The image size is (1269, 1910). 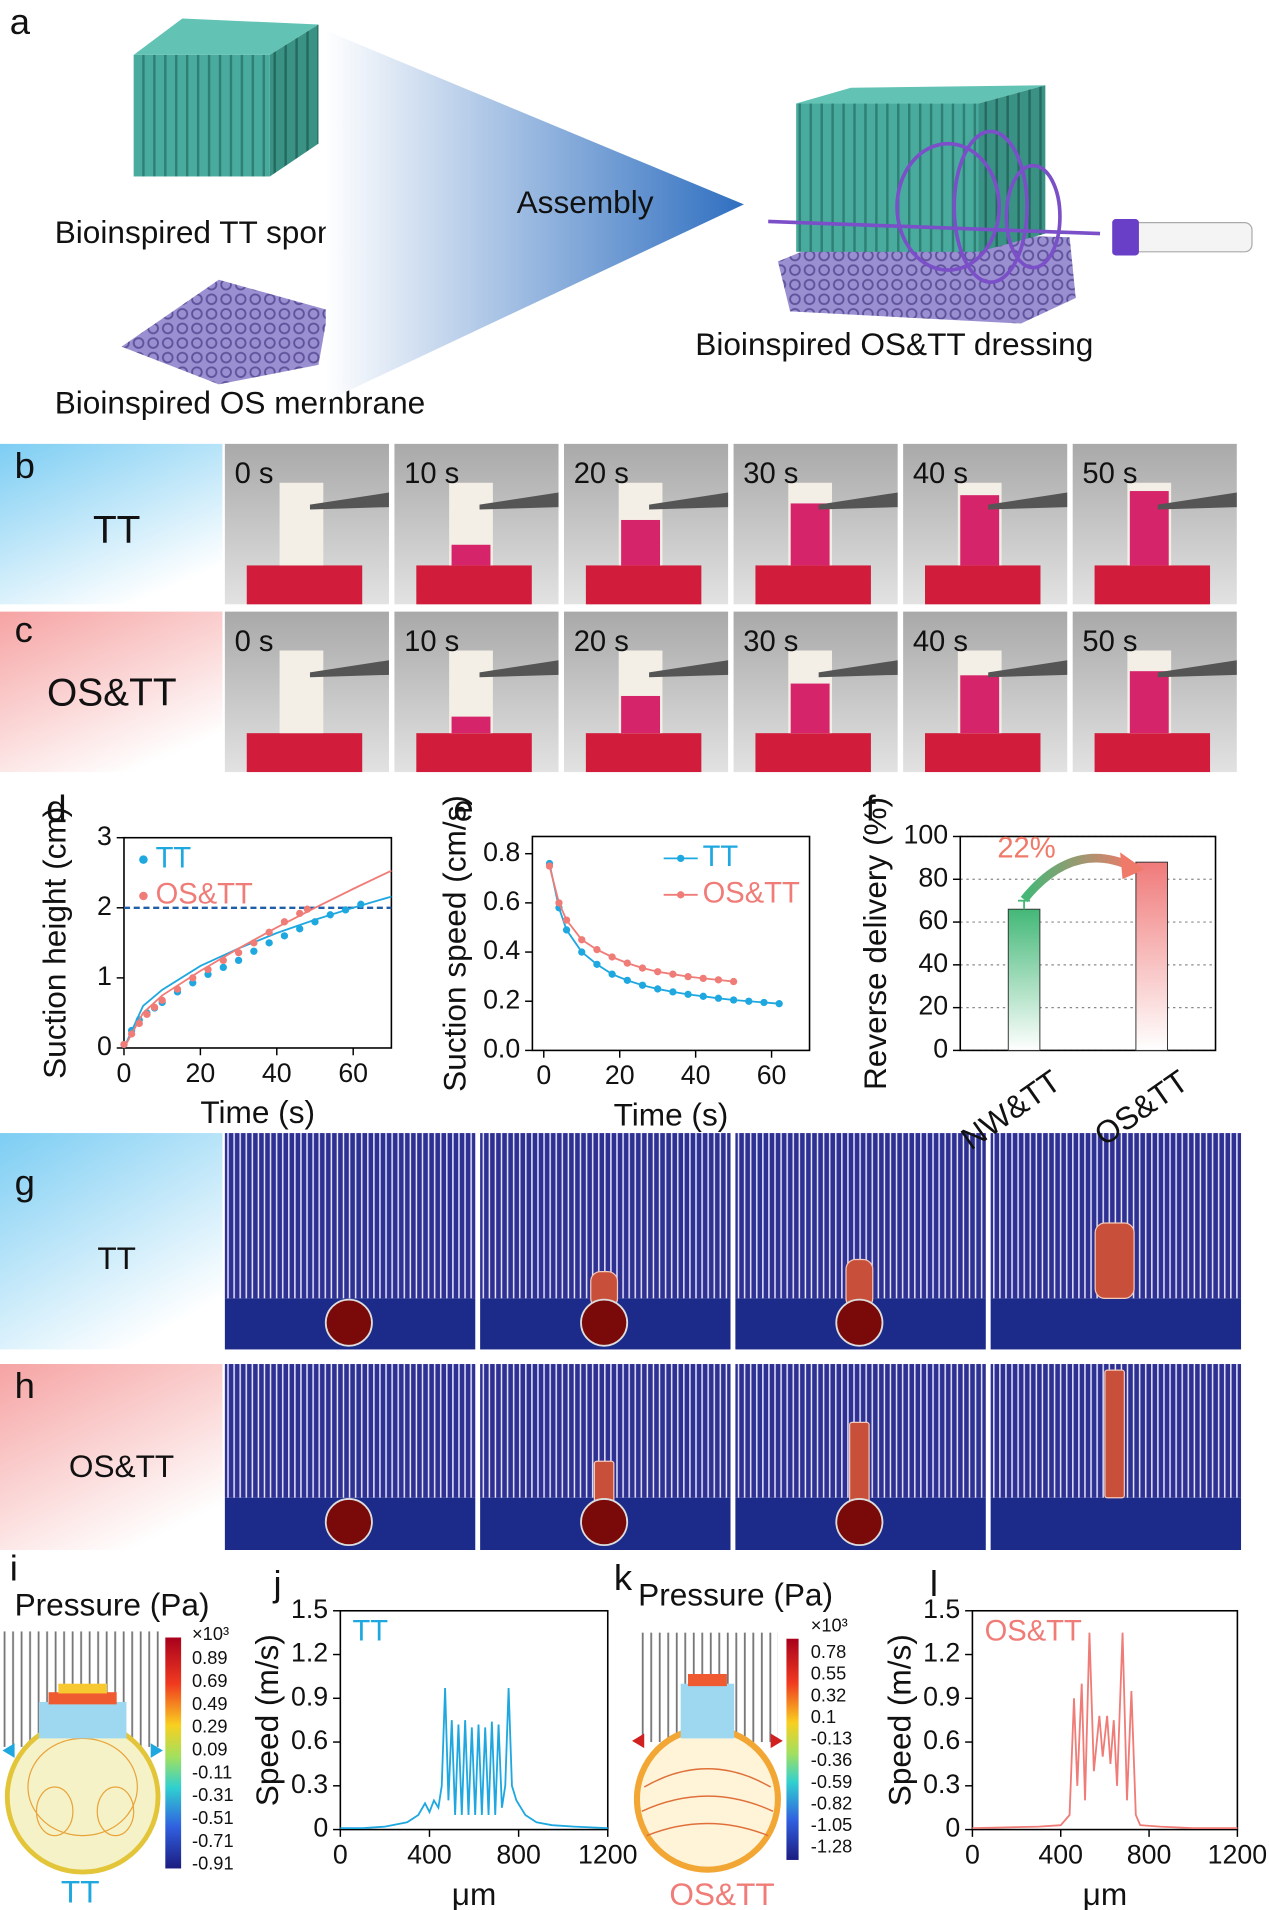 What do you see at coordinates (225, 332) in the screenshot?
I see `os-membrane-illustration` at bounding box center [225, 332].